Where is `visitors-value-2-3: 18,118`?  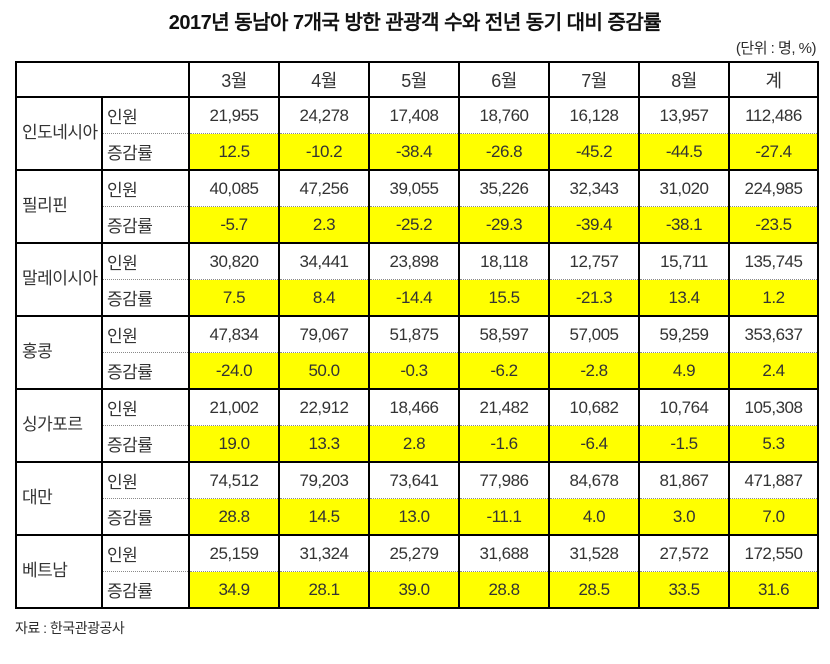 visitors-value-2-3: 18,118 is located at coordinates (504, 261).